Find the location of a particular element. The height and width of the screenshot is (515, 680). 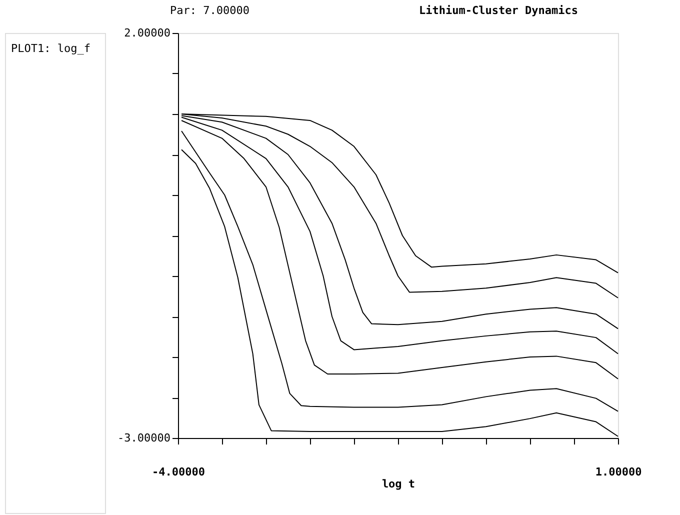

y-tick-label: -3.00000 is located at coordinates (144, 438).